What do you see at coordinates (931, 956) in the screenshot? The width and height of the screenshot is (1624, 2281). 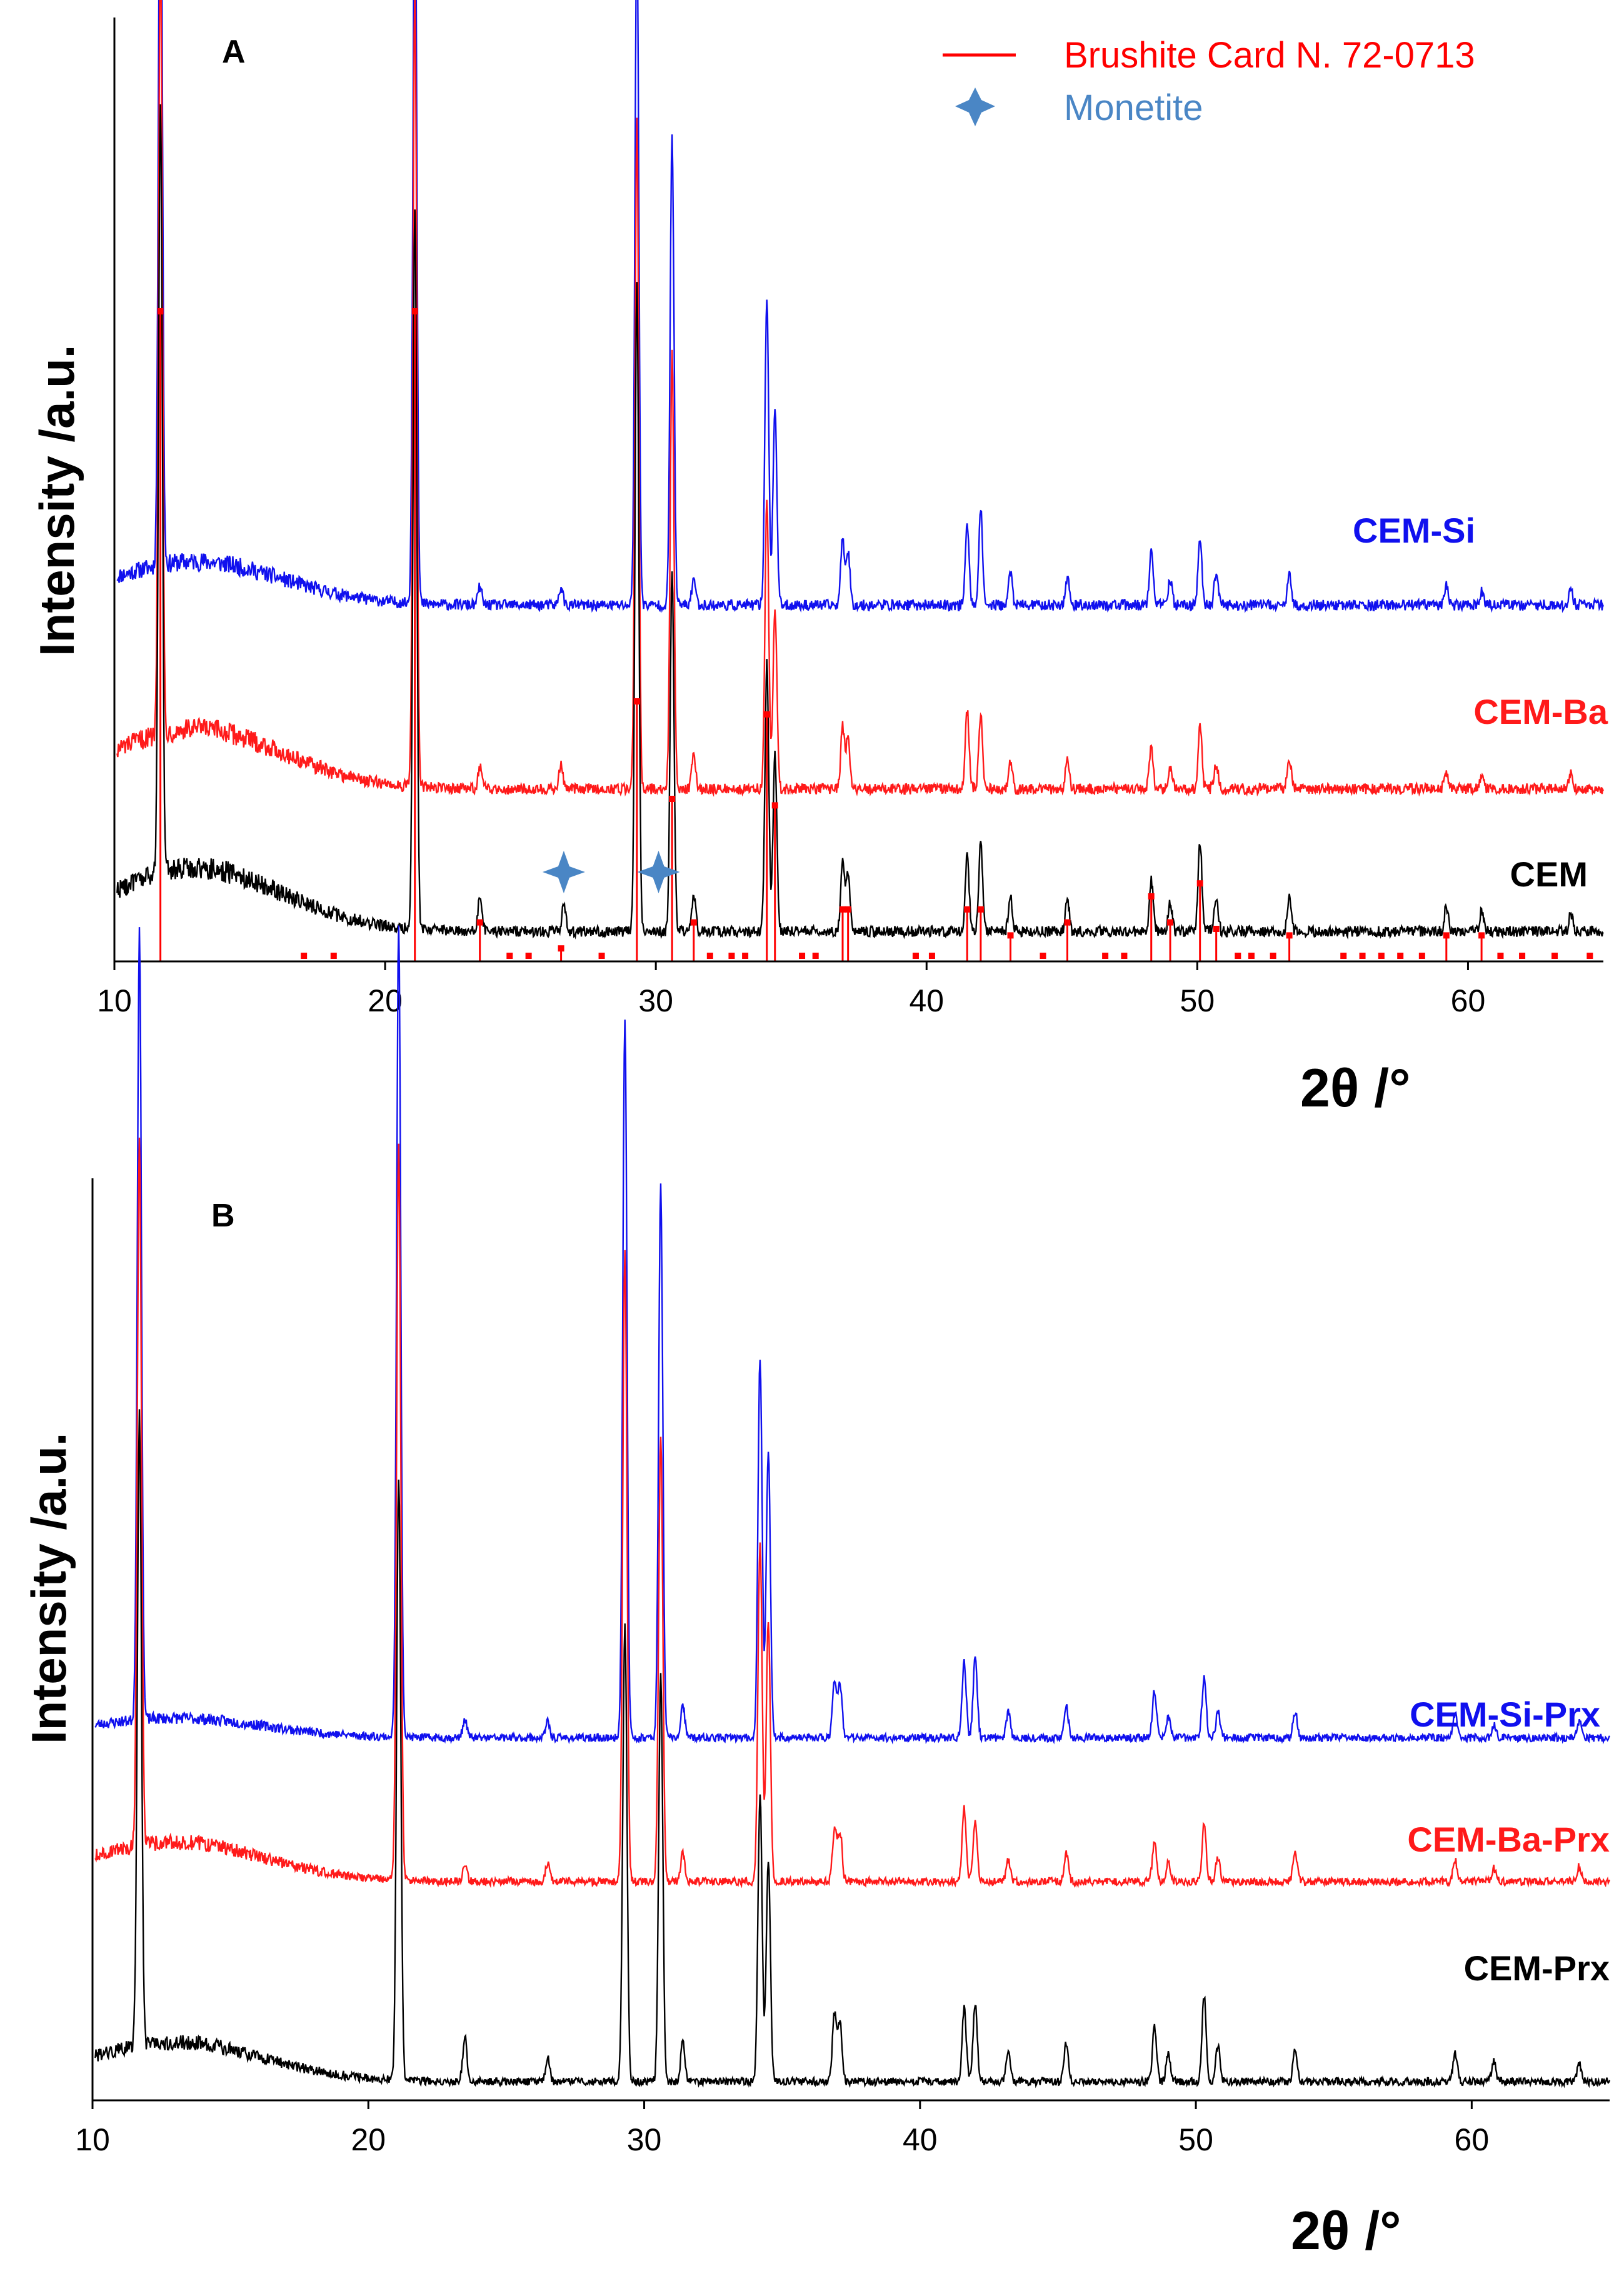 I see `brushite-minor-marker-40.2` at bounding box center [931, 956].